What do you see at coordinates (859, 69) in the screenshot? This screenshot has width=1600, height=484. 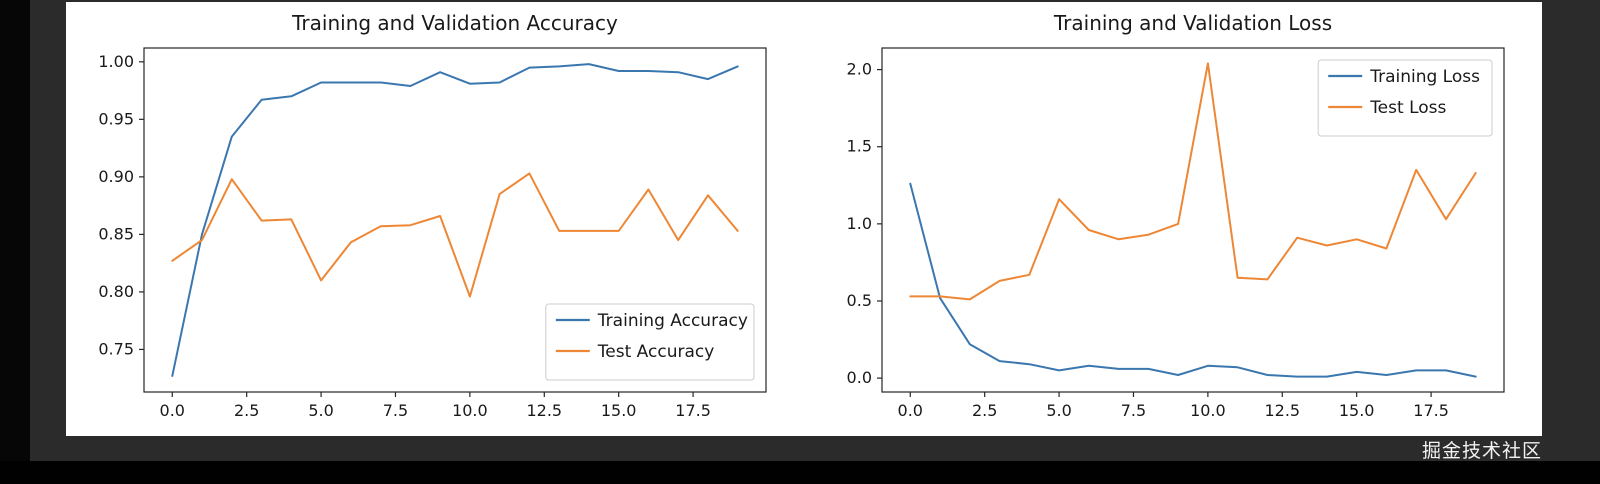 I see `y-tick-label: 2.0` at bounding box center [859, 69].